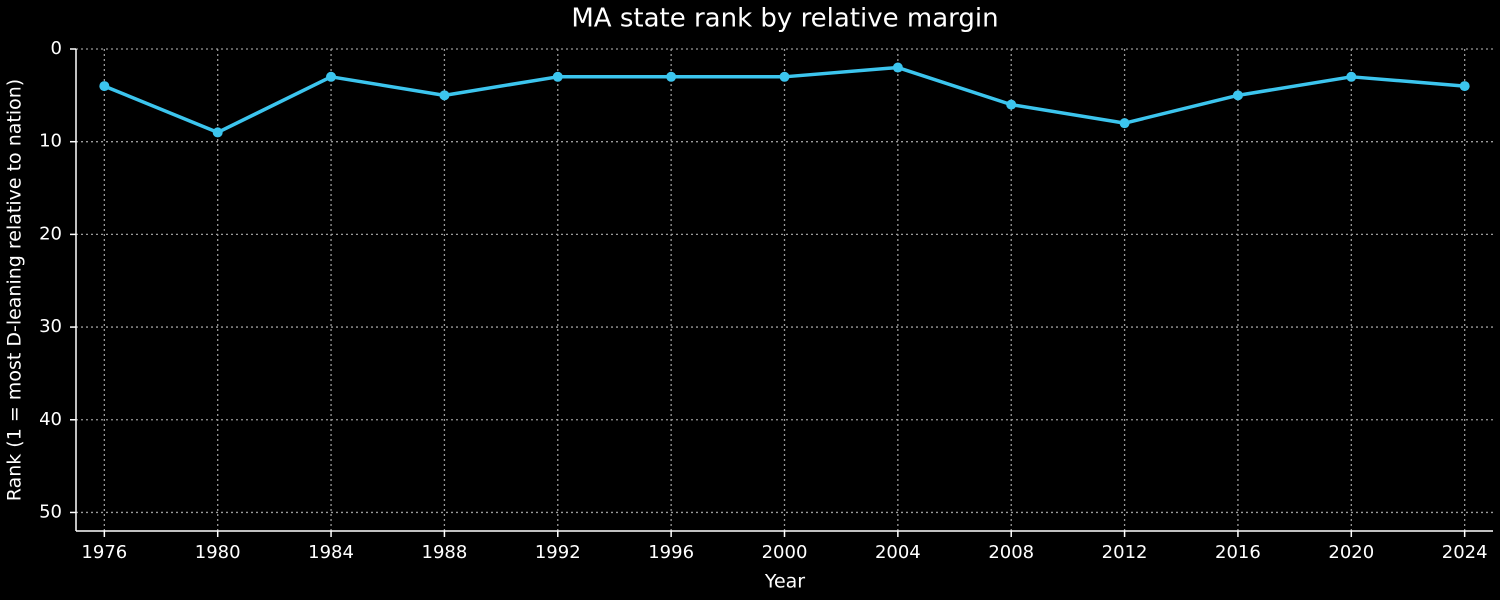 The image size is (1500, 600). Describe the element at coordinates (445, 552) in the screenshot. I see `x-tick-label: 1988` at that location.